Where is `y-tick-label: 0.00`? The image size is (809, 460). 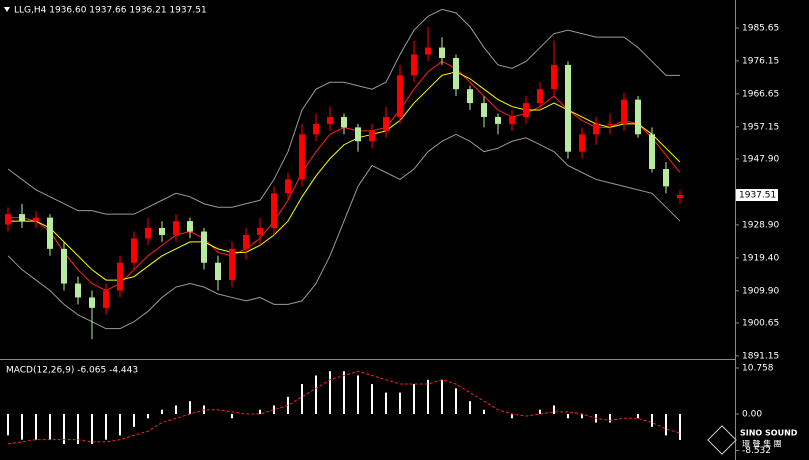 y-tick-label: 0.00 is located at coordinates (752, 415).